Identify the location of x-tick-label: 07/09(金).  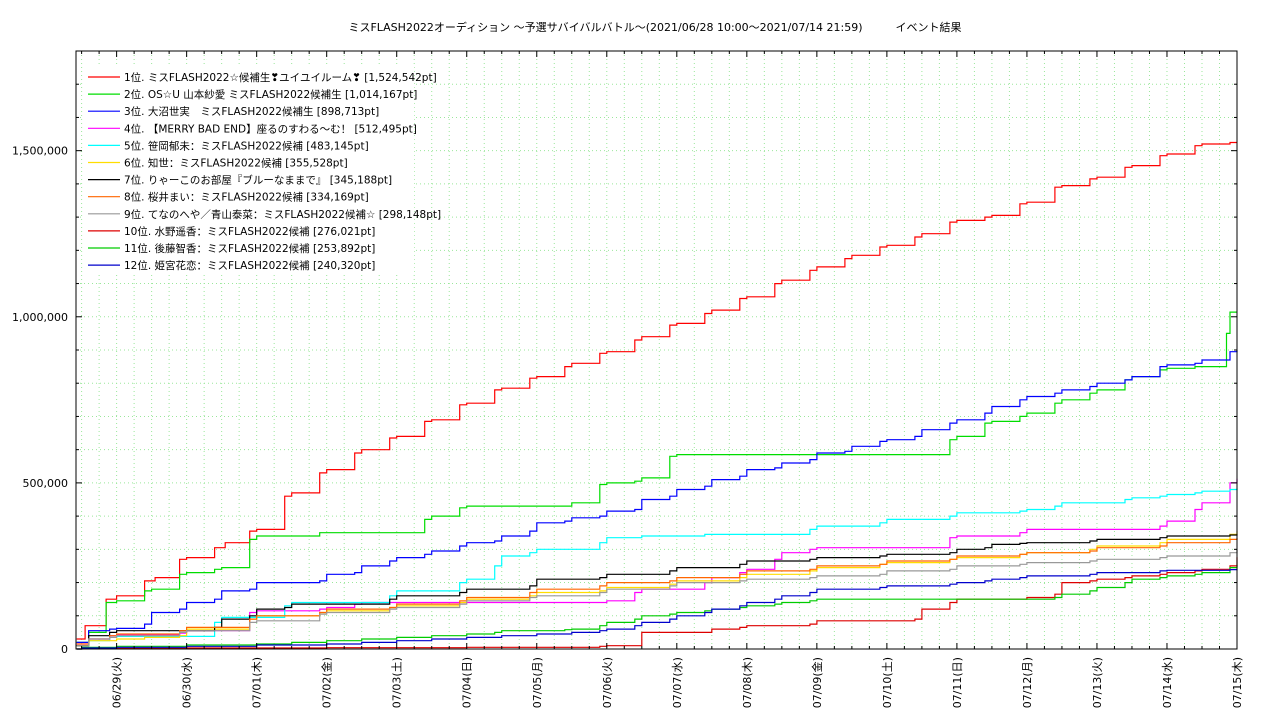
(817, 682).